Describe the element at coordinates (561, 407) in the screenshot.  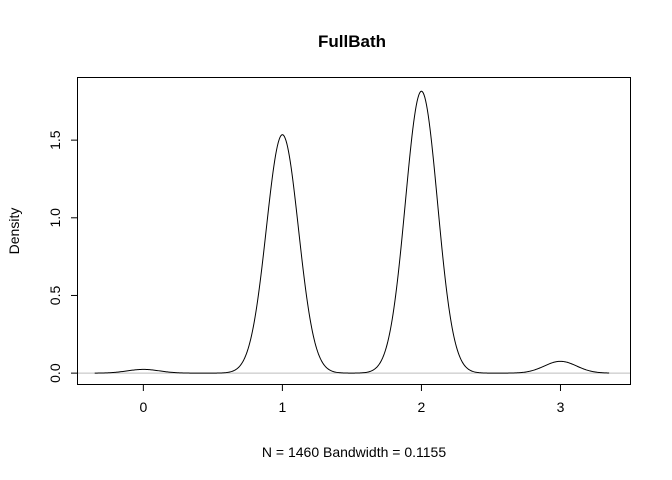
I see `x-tick-label-3: 3` at that location.